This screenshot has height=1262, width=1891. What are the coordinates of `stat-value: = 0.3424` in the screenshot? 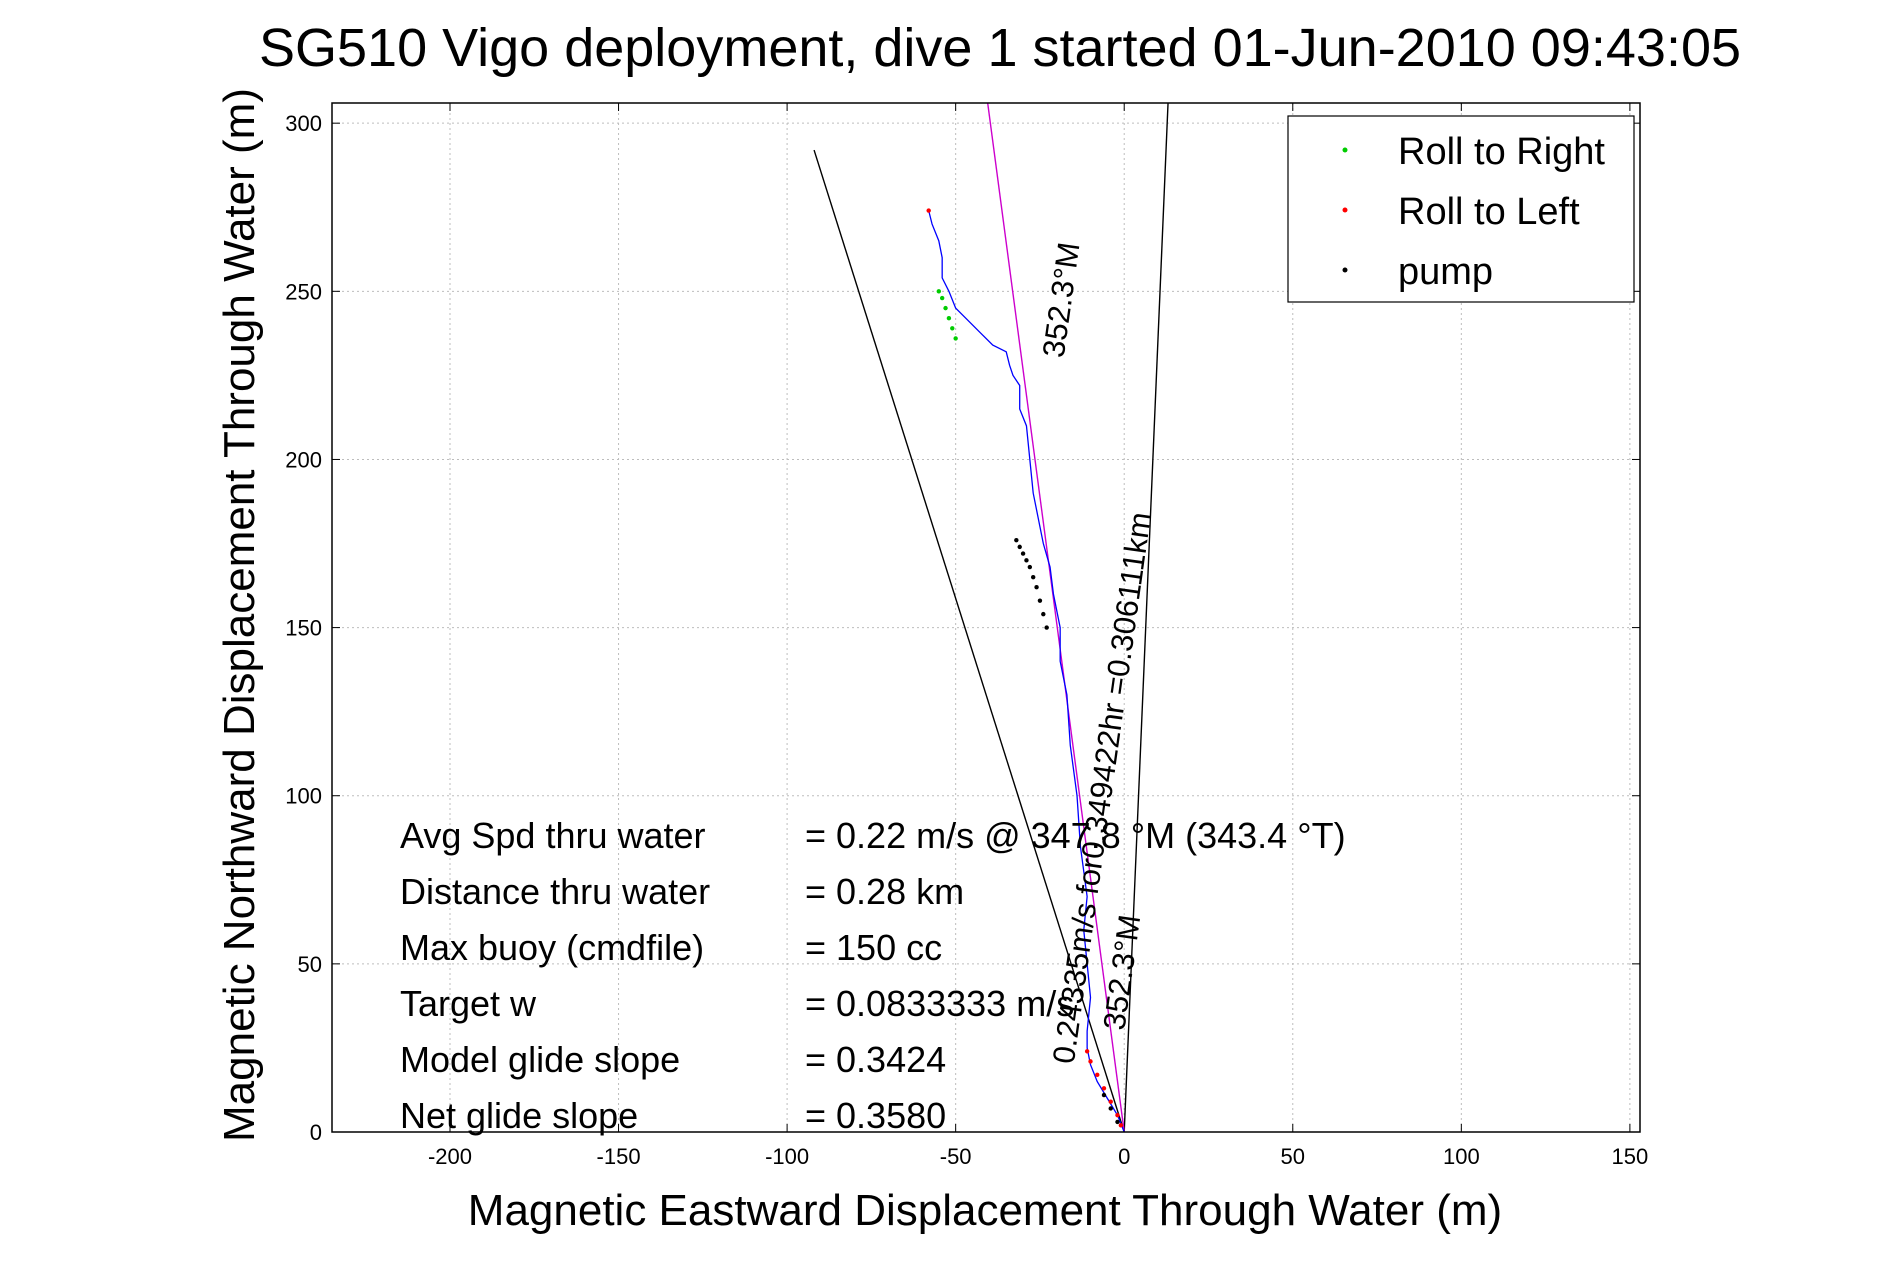 It's located at (875, 1059).